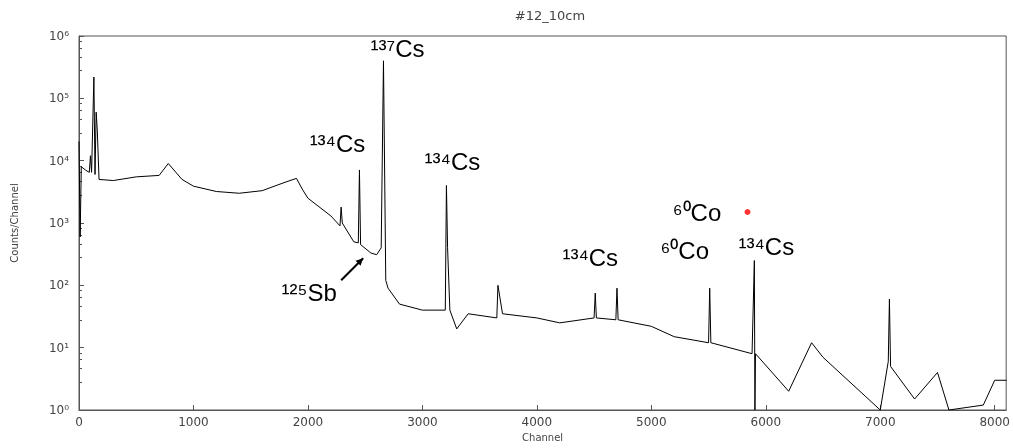 This screenshot has width=1013, height=448. What do you see at coordinates (59, 223) in the screenshot?
I see `y-tick-label: 10³` at bounding box center [59, 223].